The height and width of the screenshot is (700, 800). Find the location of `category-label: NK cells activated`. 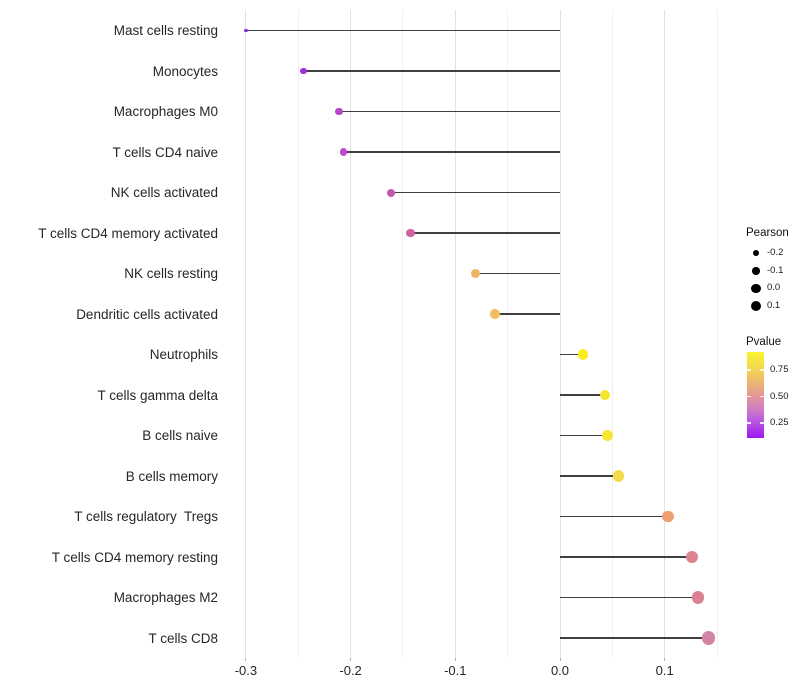

category-label: NK cells activated is located at coordinates (164, 192).